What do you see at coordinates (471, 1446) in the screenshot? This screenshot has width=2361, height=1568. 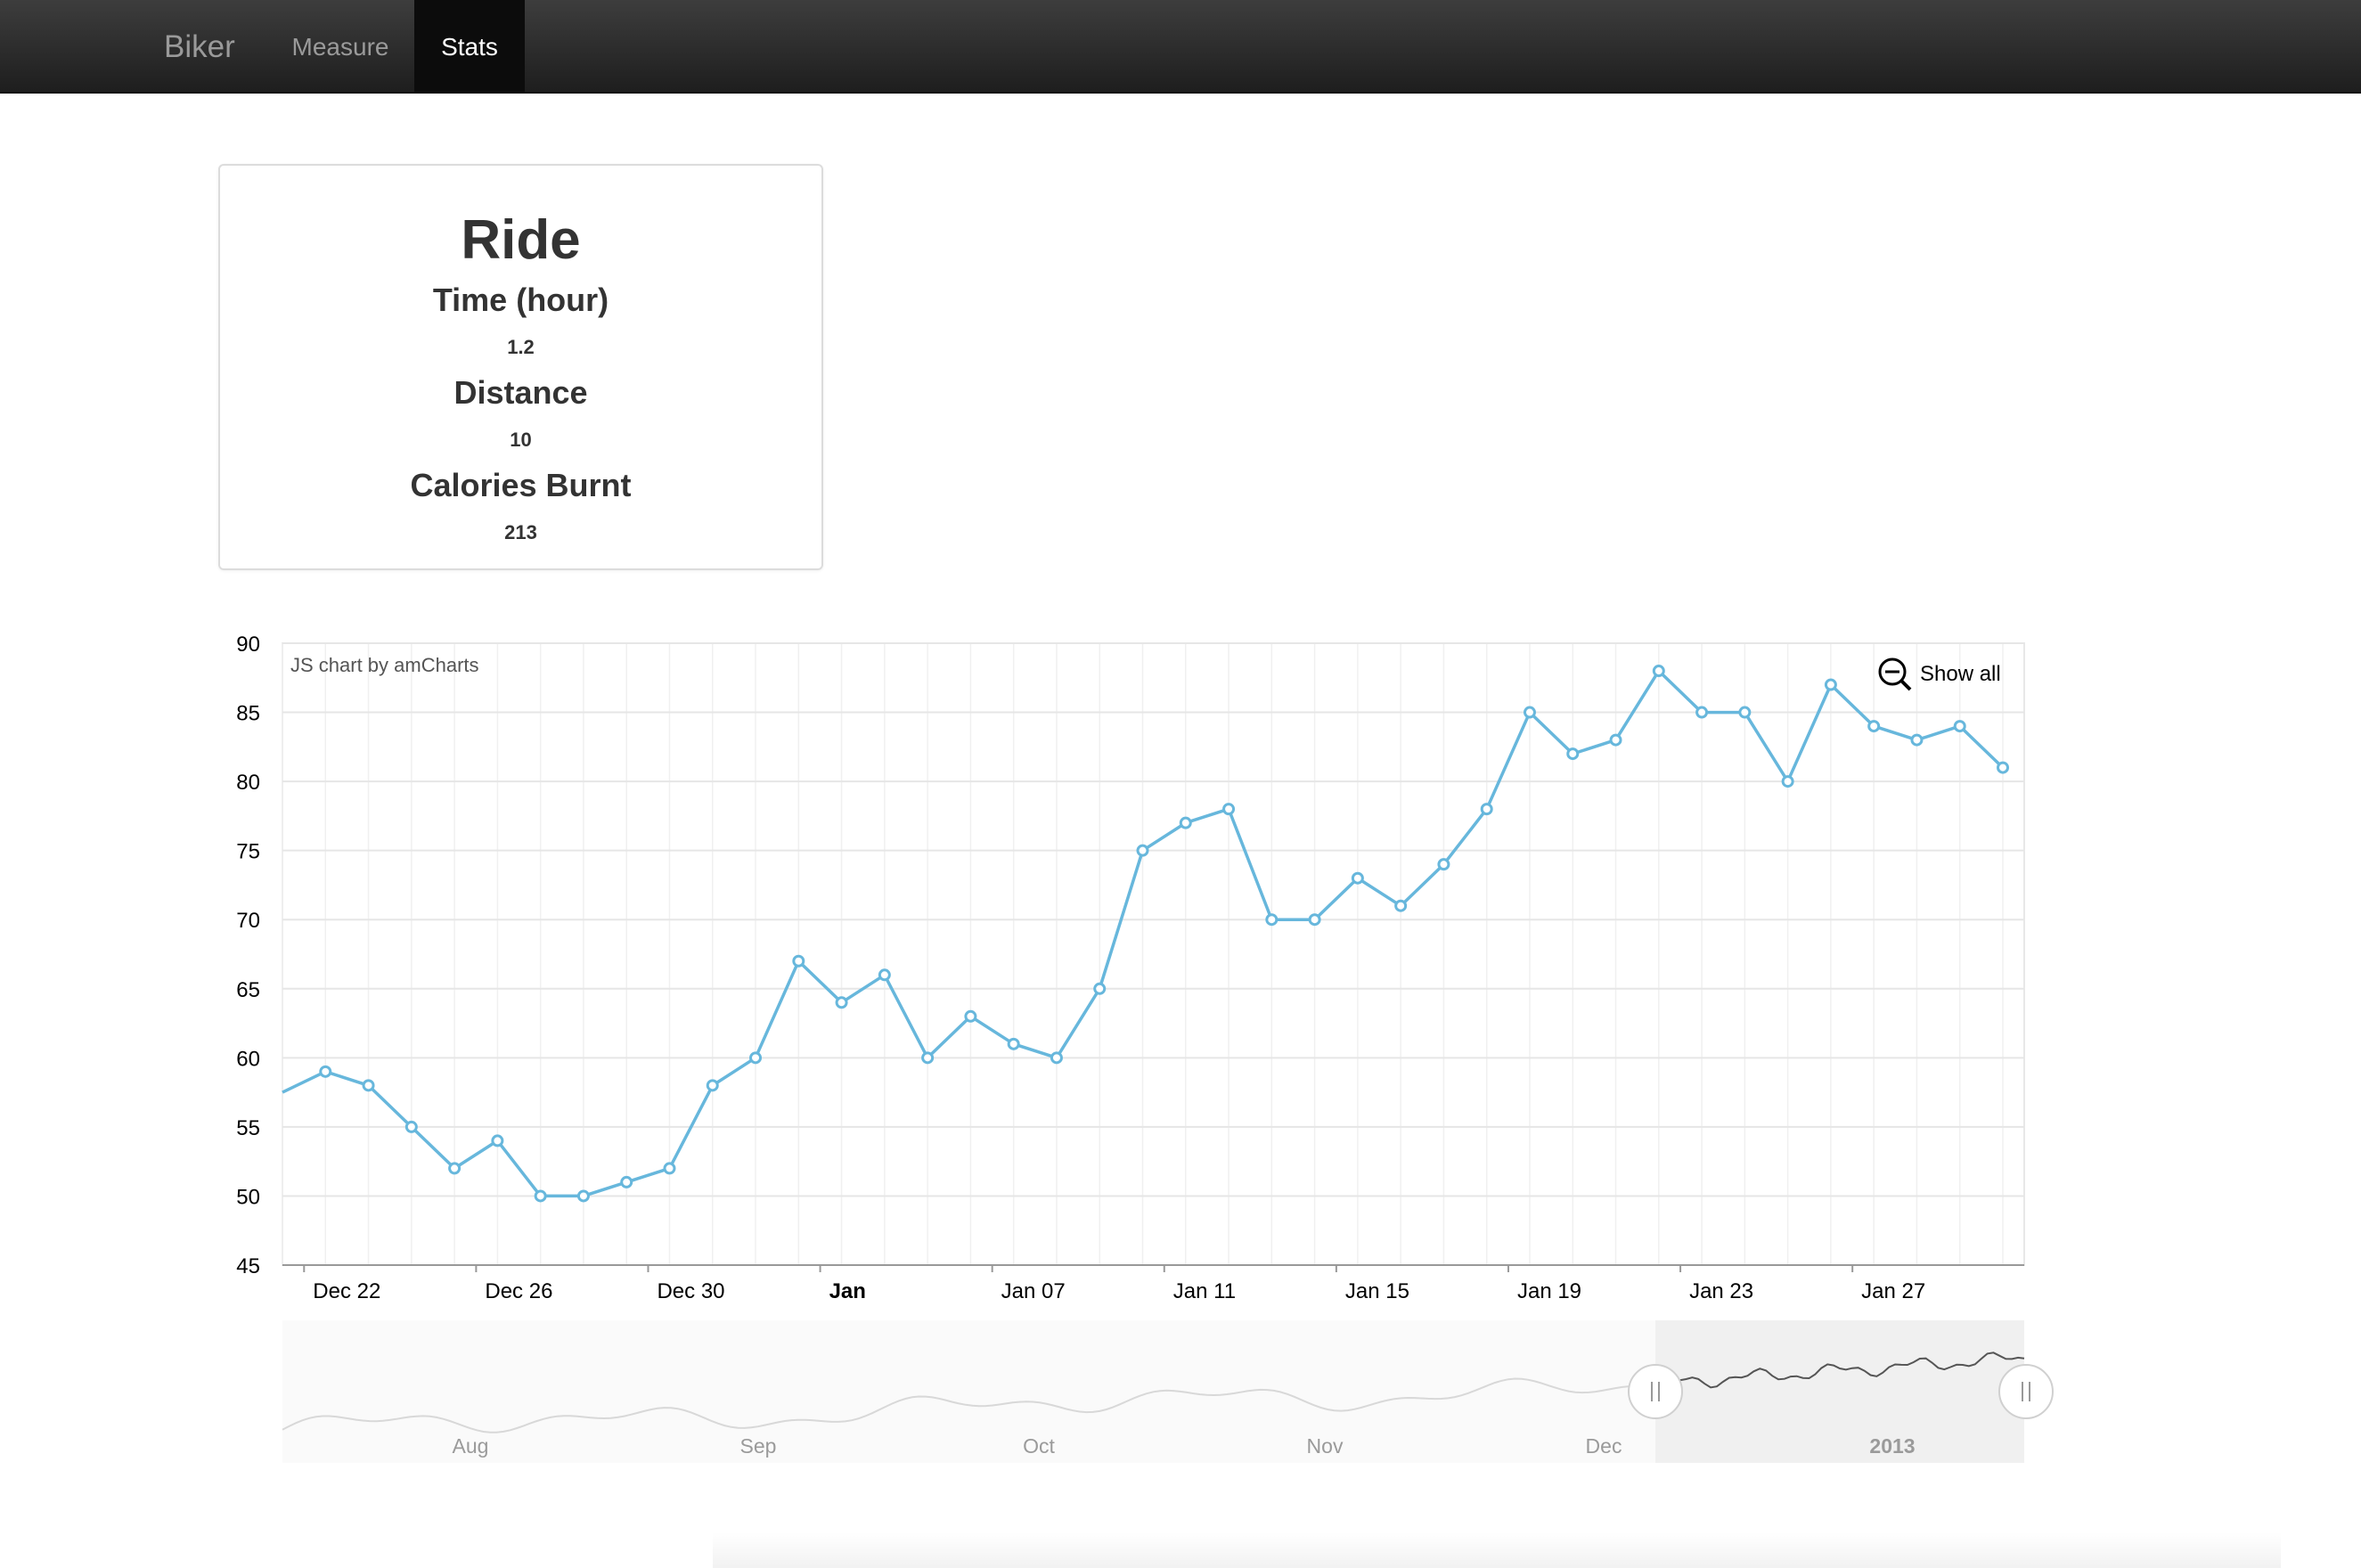 I see `navigator-label: Aug` at bounding box center [471, 1446].